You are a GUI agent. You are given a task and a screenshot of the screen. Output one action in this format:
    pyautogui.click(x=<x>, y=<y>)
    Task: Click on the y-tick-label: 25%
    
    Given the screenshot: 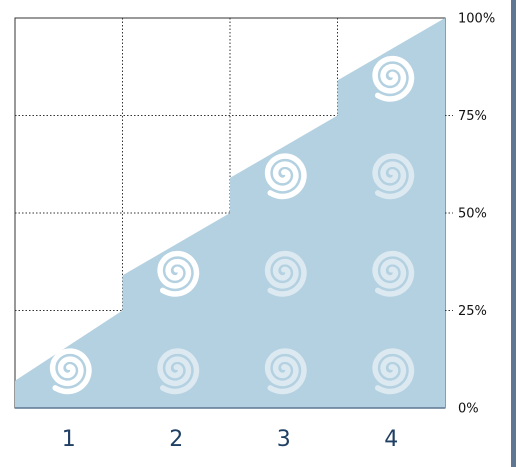 What is the action you would take?
    pyautogui.click(x=472, y=311)
    